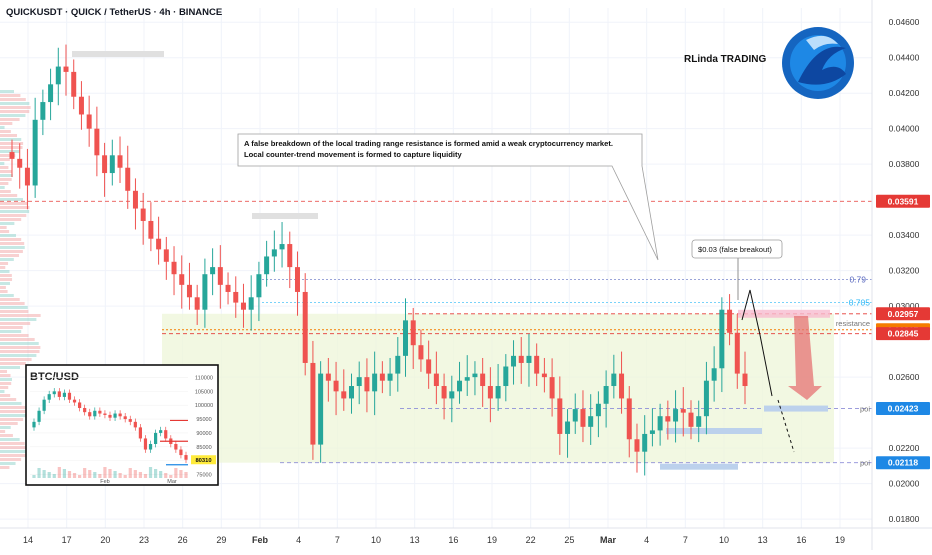  I want to click on price-tick-label: 0.04200, so click(904, 93).